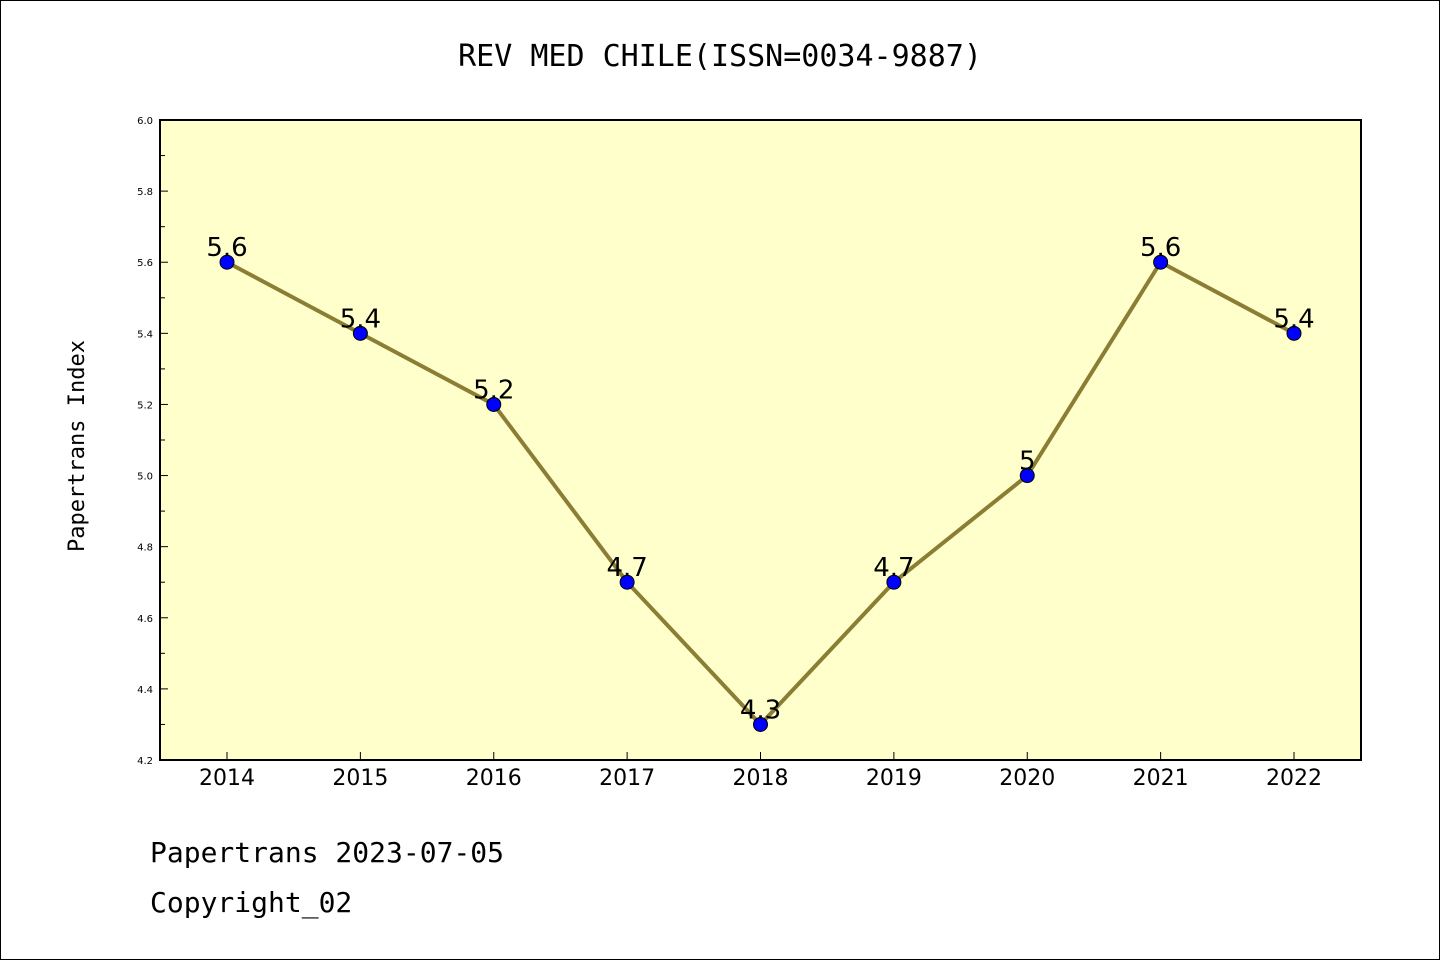 This screenshot has width=1440, height=960. Describe the element at coordinates (493, 390) in the screenshot. I see `data-label: 5.2` at that location.